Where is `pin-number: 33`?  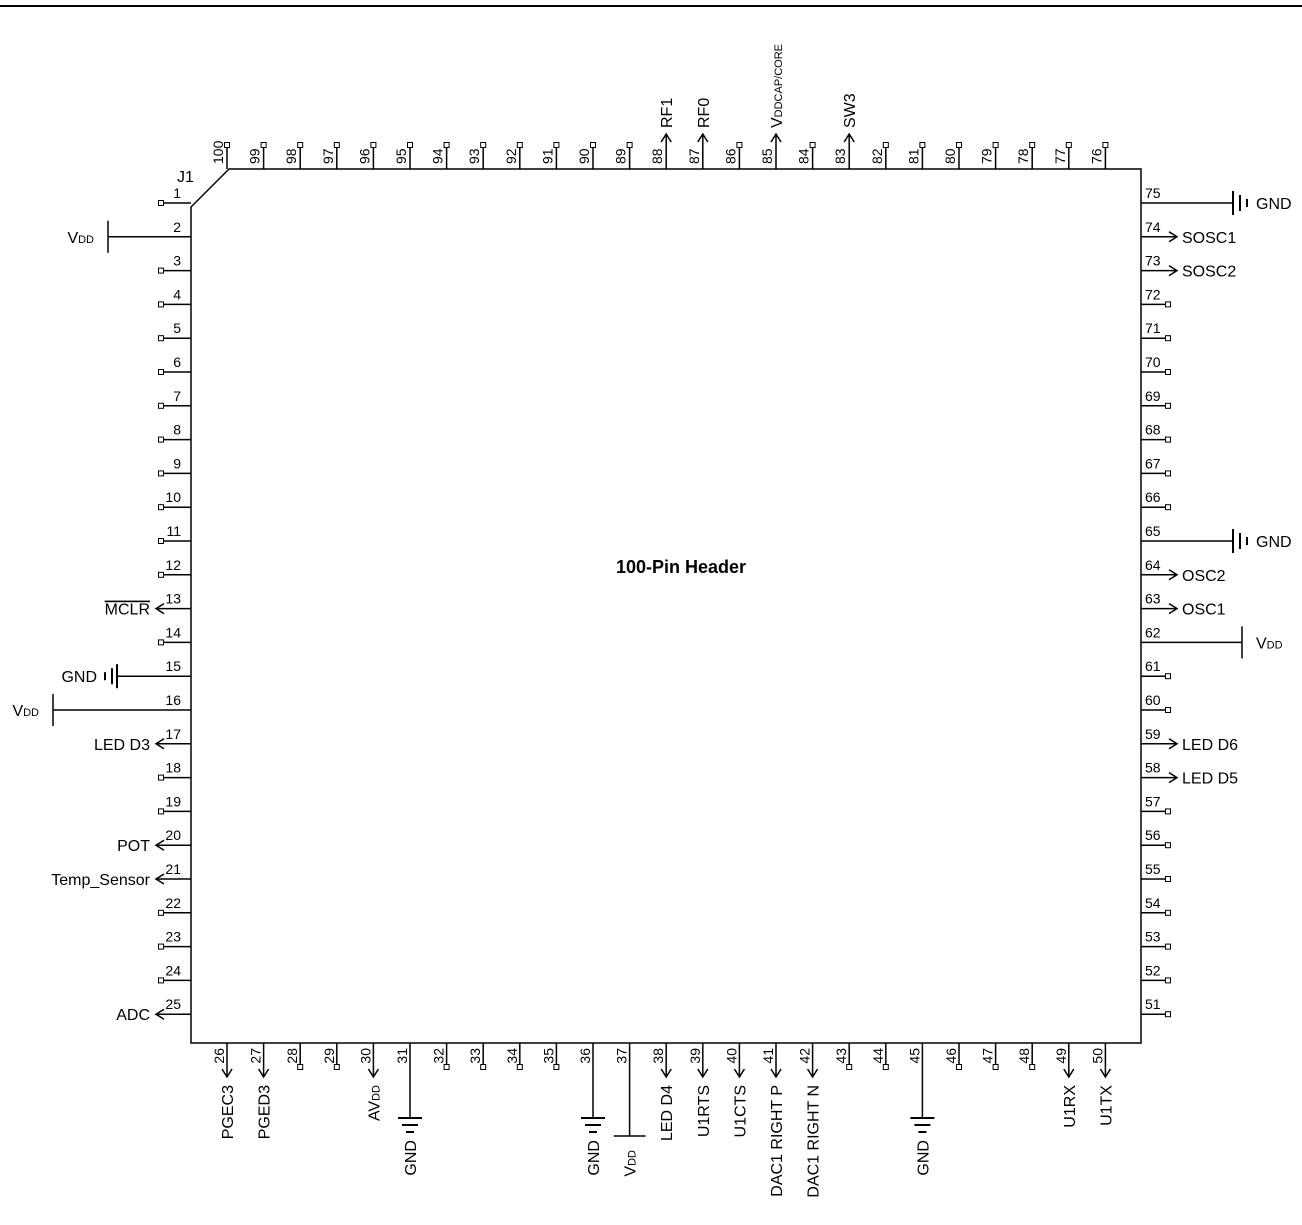 pin-number: 33 is located at coordinates (475, 1056).